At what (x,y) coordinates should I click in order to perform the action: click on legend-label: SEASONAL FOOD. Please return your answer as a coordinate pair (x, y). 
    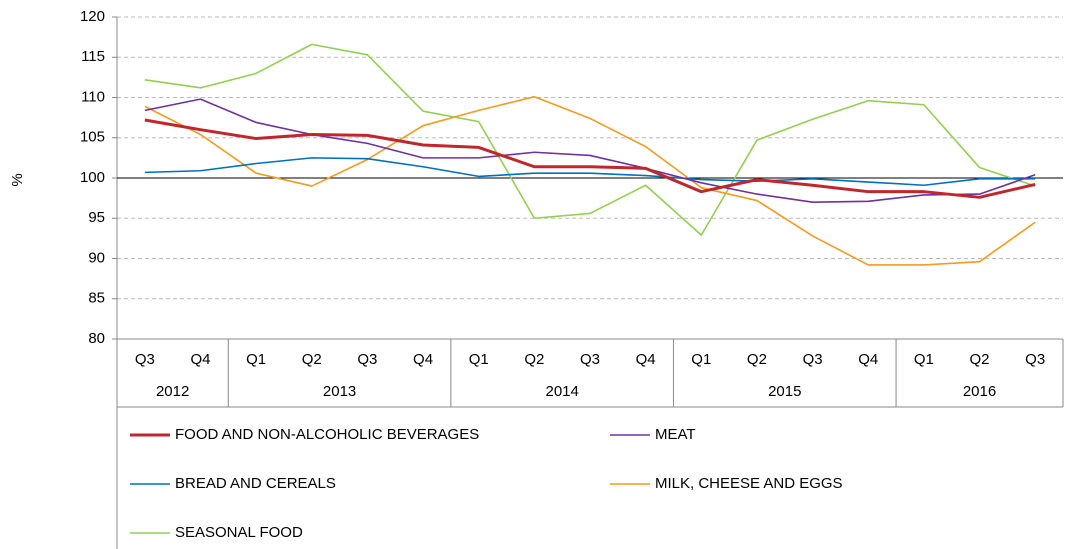
    Looking at the image, I should click on (239, 532).